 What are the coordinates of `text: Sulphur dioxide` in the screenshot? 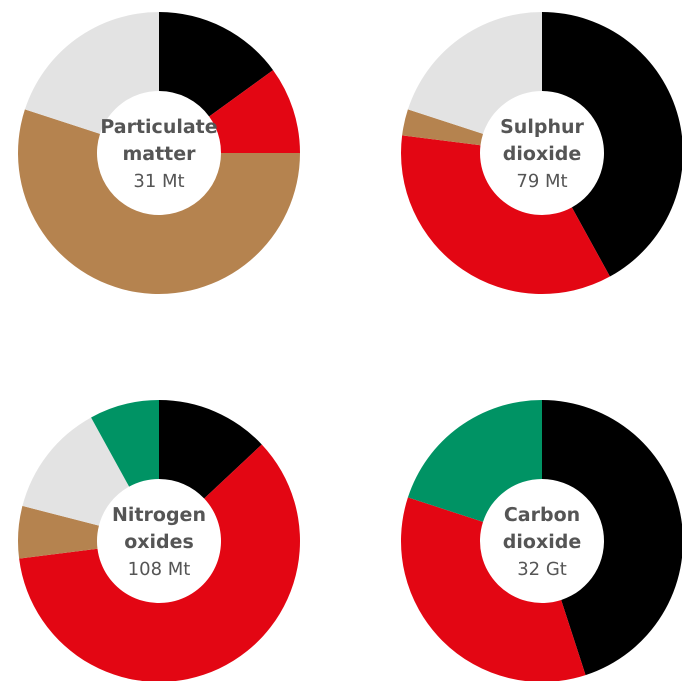 It's located at (542, 140).